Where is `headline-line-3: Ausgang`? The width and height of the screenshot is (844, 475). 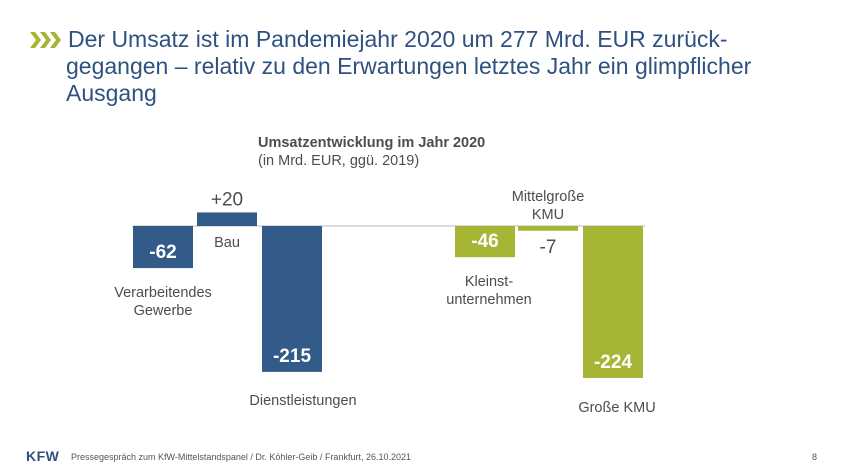 headline-line-3: Ausgang is located at coordinates (111, 93).